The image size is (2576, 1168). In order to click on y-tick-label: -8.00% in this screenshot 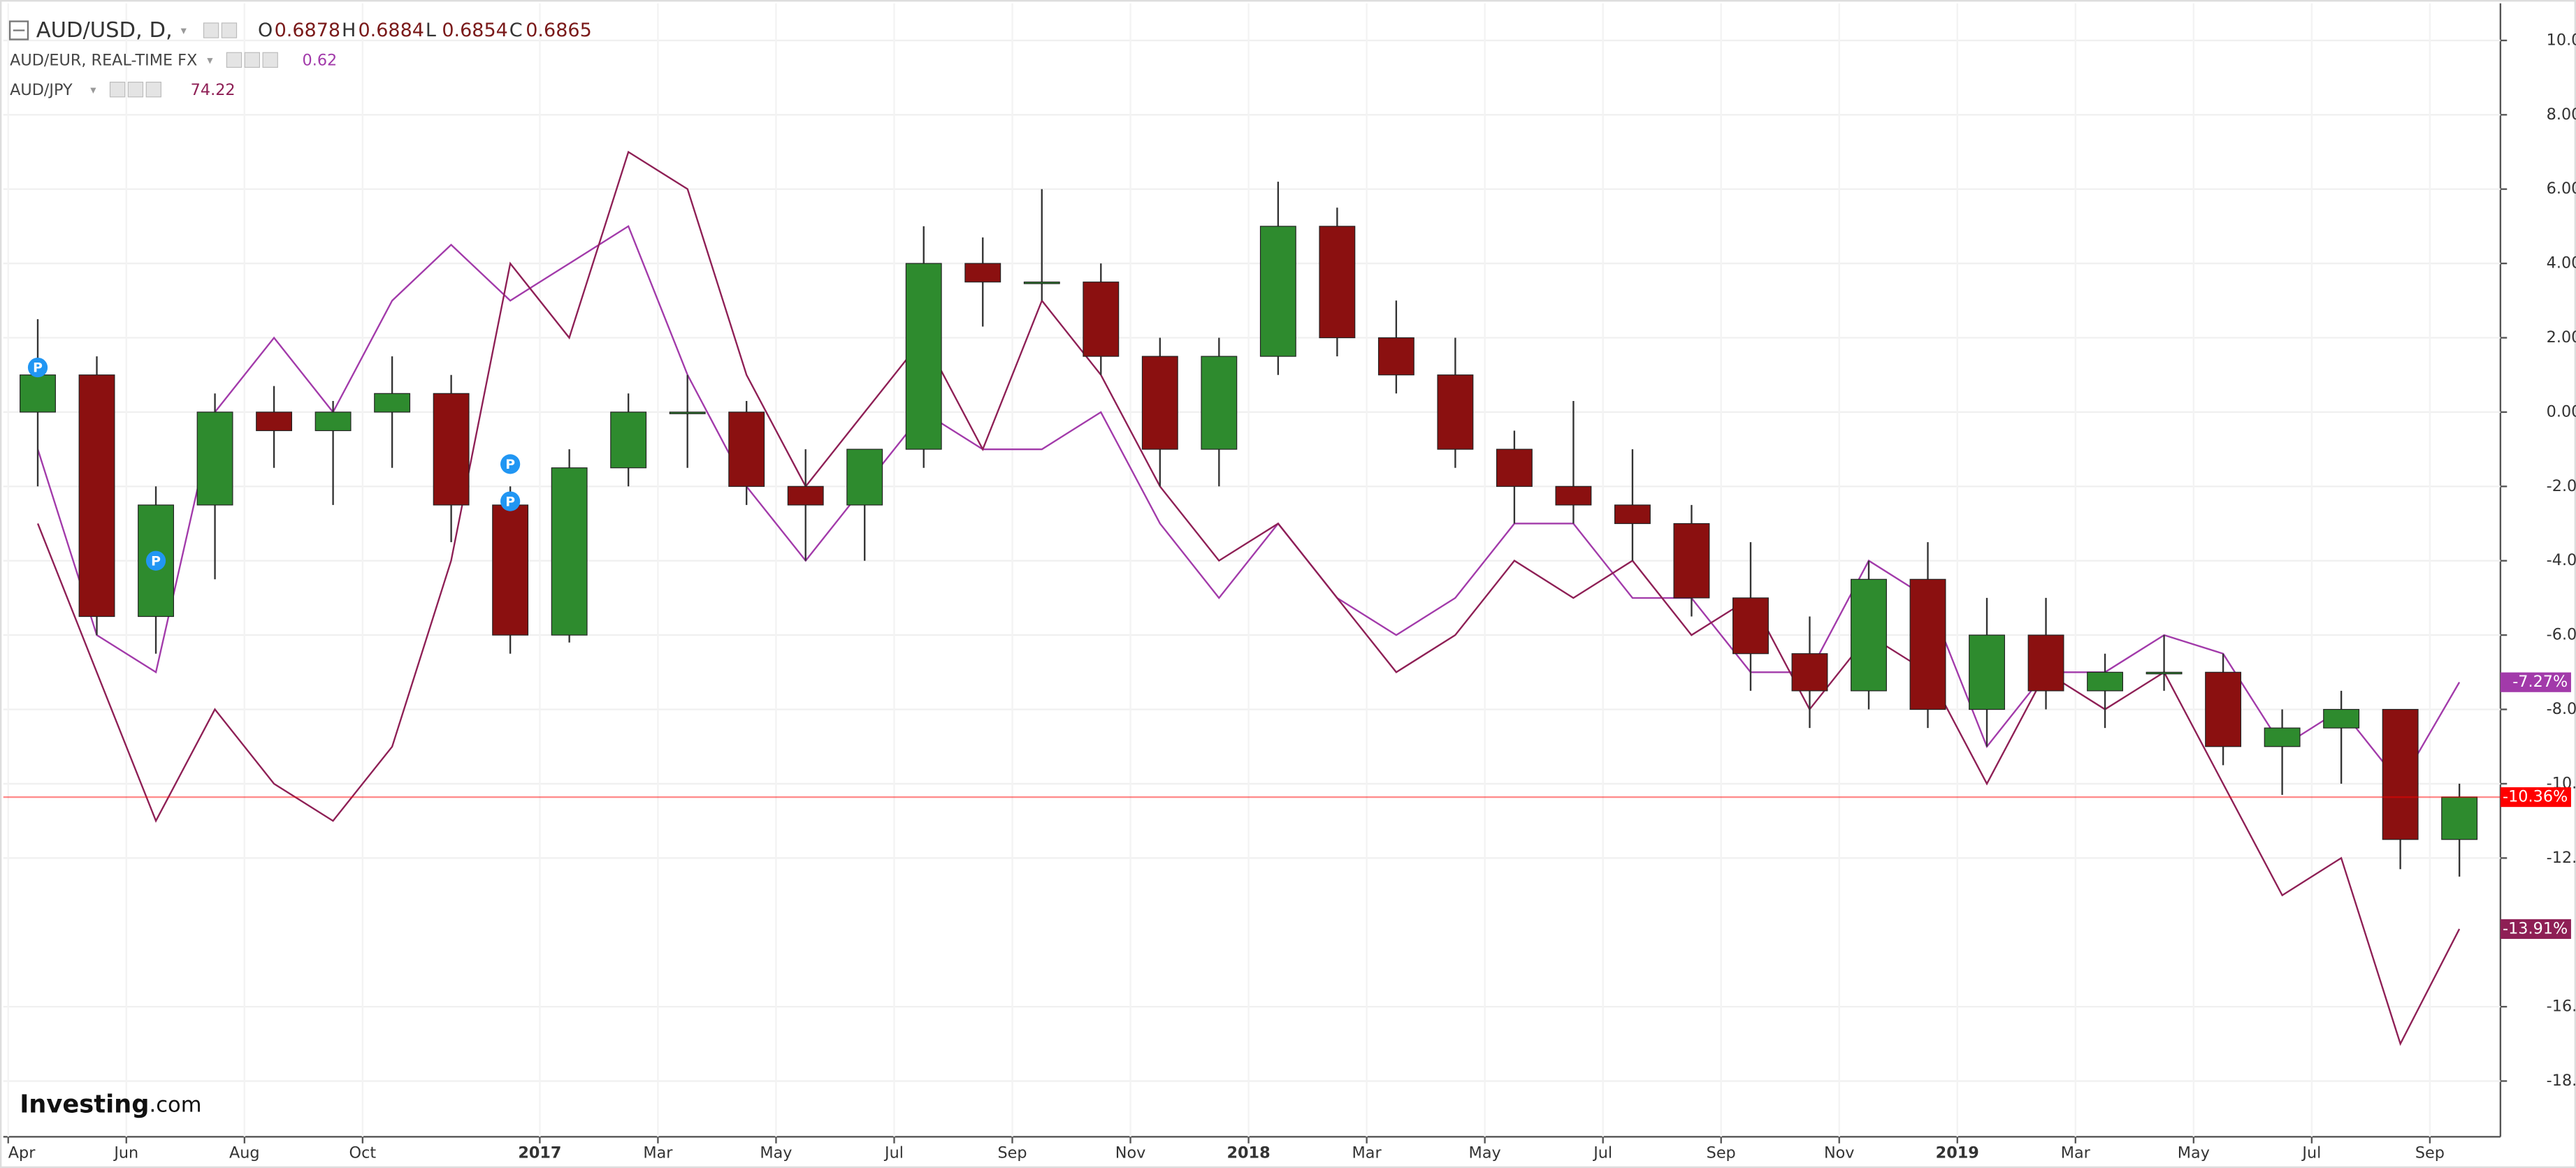, I will do `click(2561, 709)`.